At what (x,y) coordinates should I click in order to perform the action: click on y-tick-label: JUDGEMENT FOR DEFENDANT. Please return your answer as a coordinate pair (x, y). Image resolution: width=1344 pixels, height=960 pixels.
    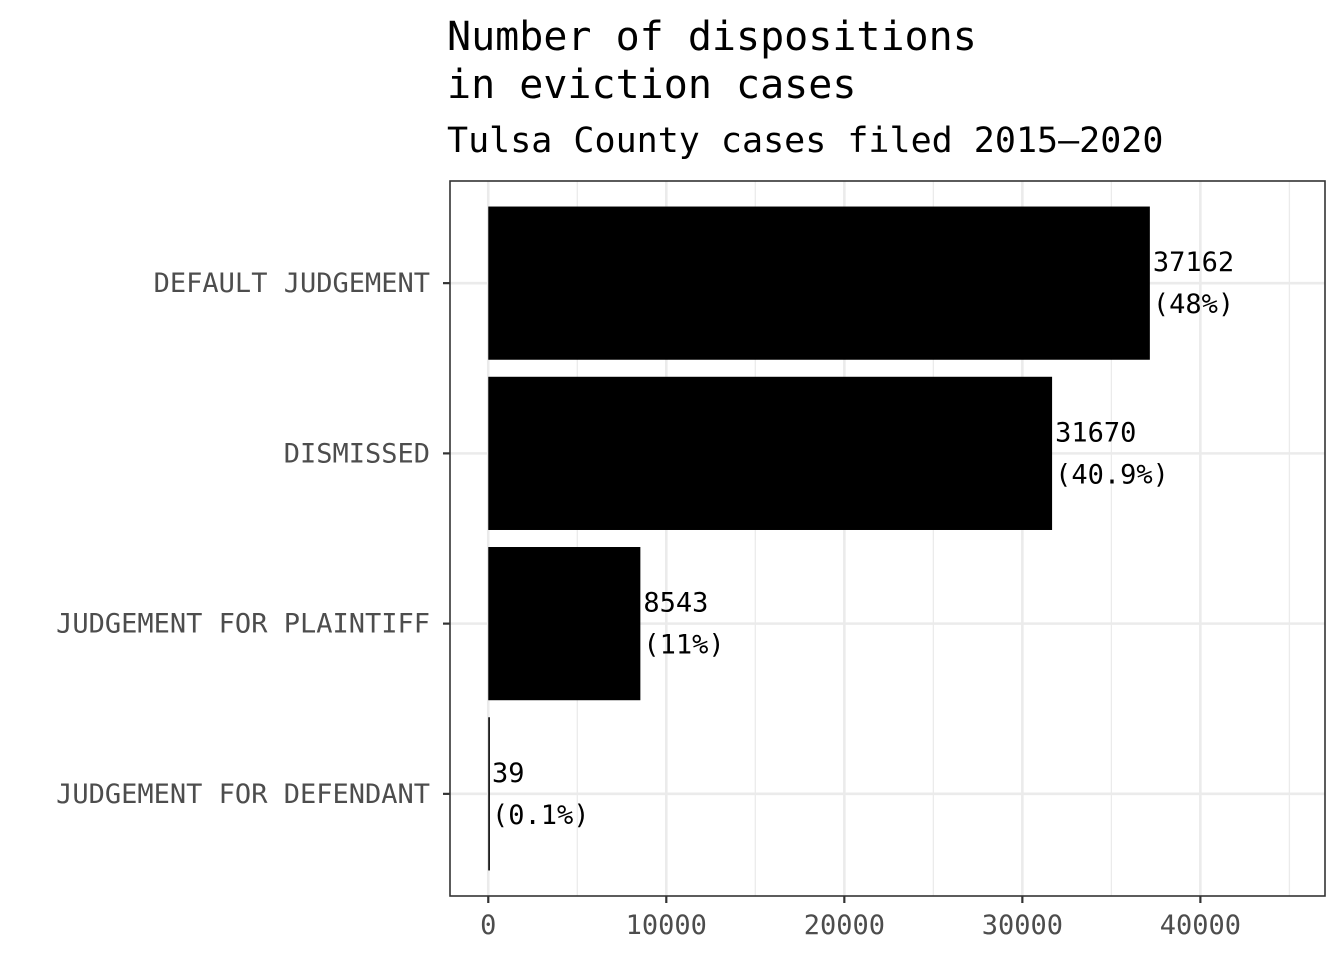
    Looking at the image, I should click on (243, 794).